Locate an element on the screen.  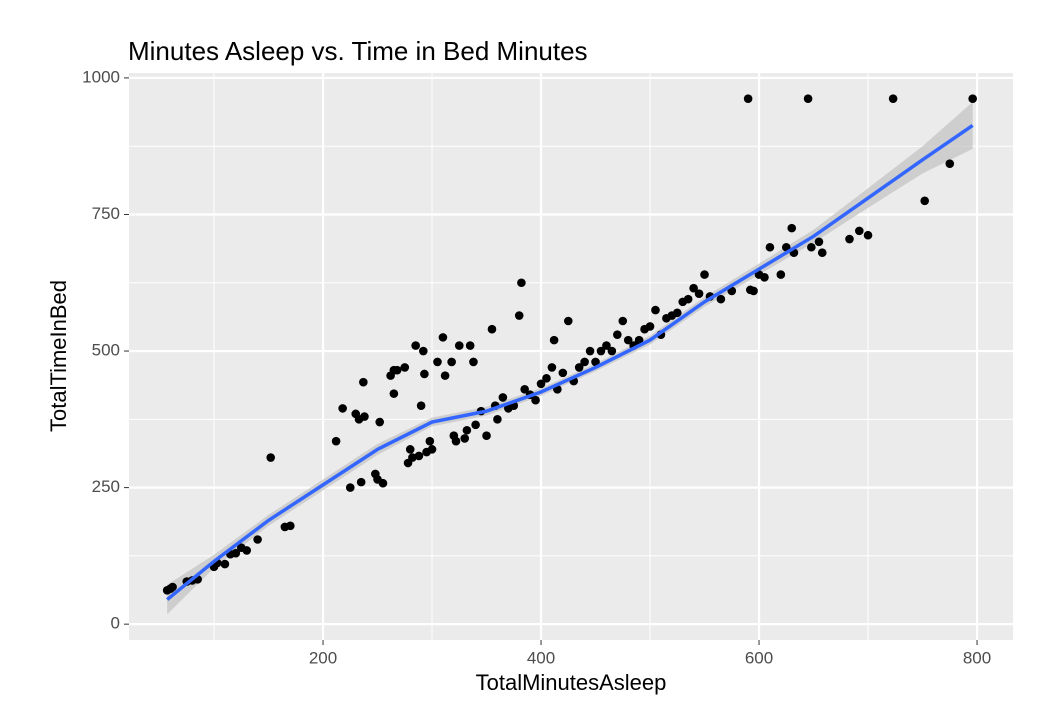
x-tick-label: 800 is located at coordinates (977, 657).